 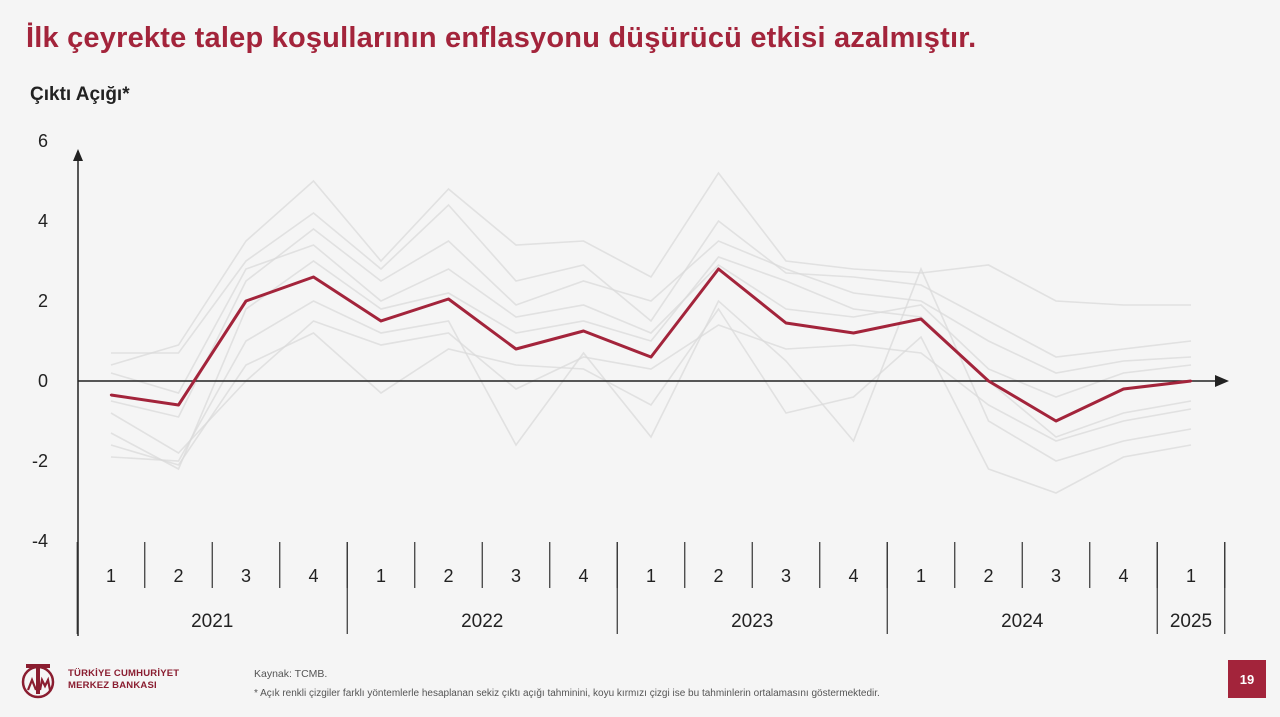 What do you see at coordinates (1247, 679) in the screenshot?
I see `page-number: 19` at bounding box center [1247, 679].